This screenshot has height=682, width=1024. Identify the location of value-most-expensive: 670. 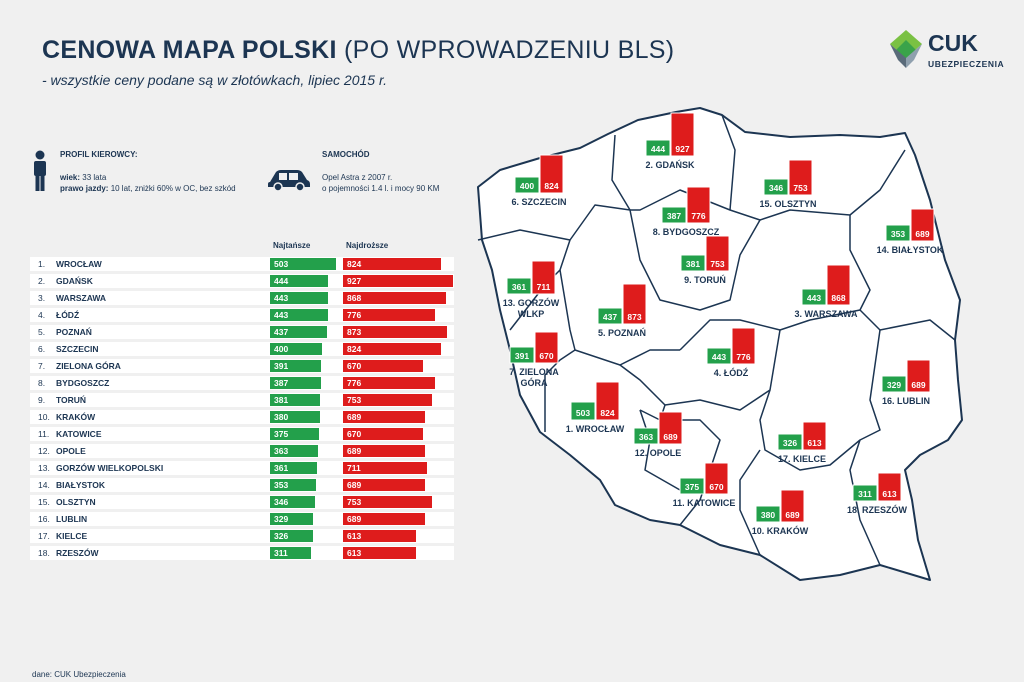
(354, 434).